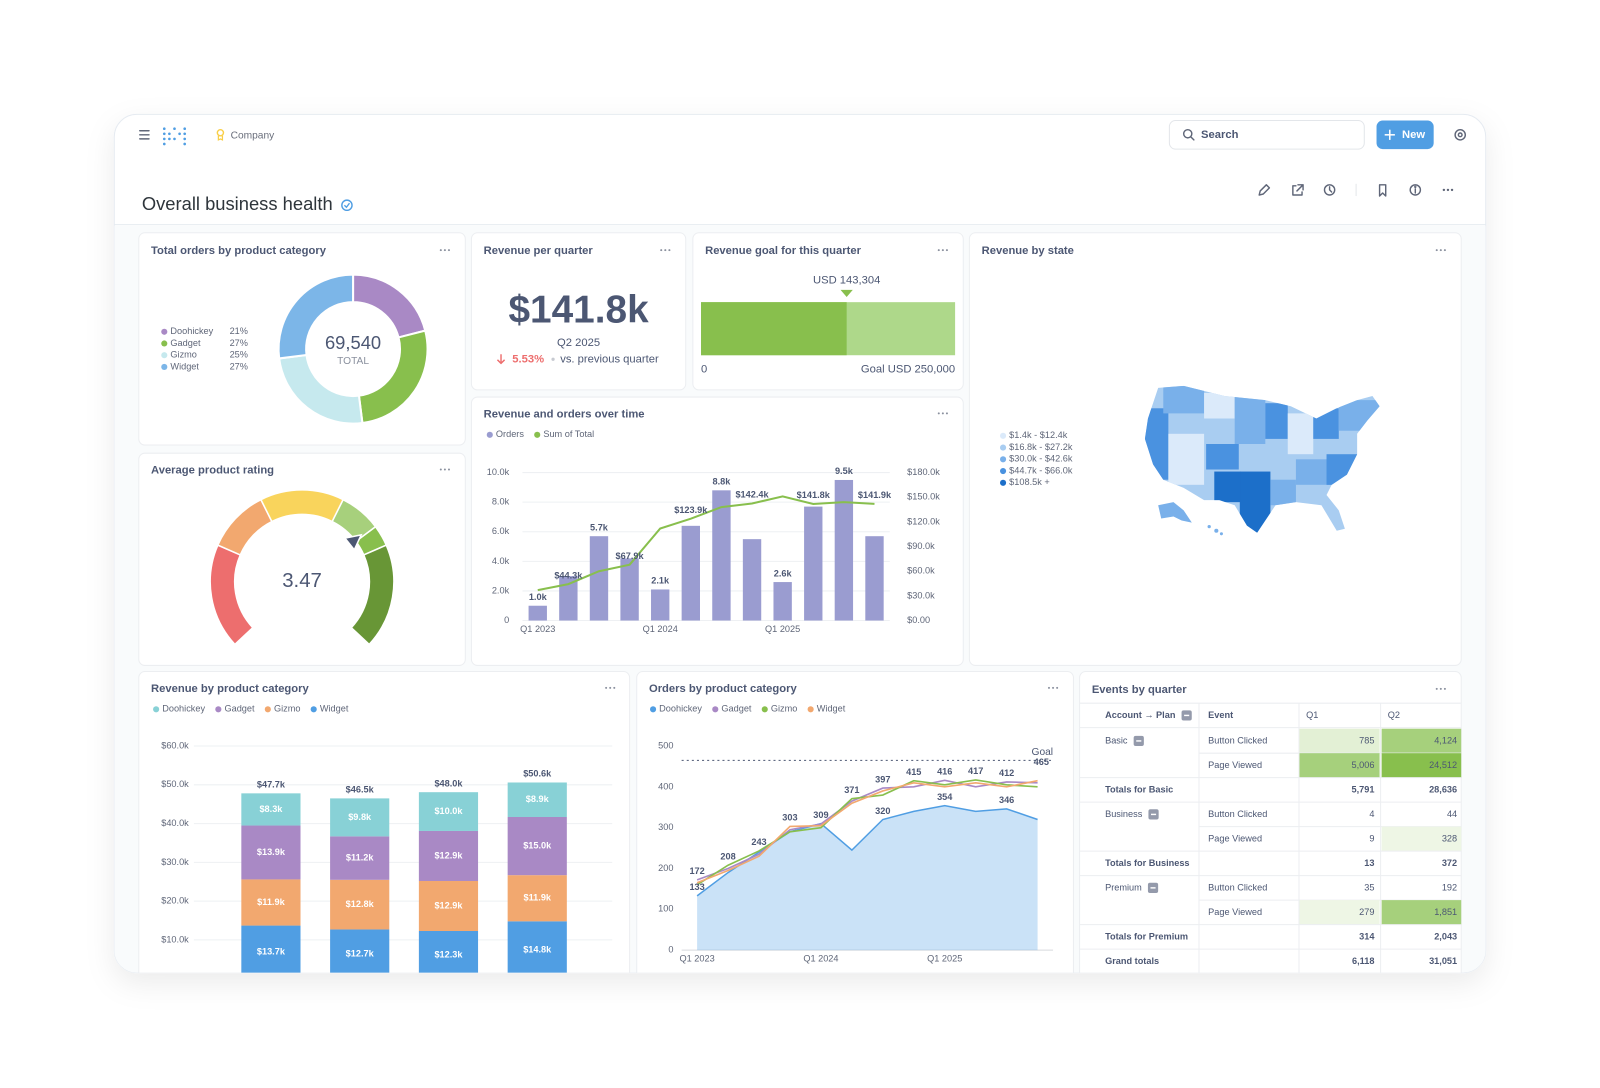 The image size is (1600, 1088). I want to click on data-label: 303, so click(789, 818).